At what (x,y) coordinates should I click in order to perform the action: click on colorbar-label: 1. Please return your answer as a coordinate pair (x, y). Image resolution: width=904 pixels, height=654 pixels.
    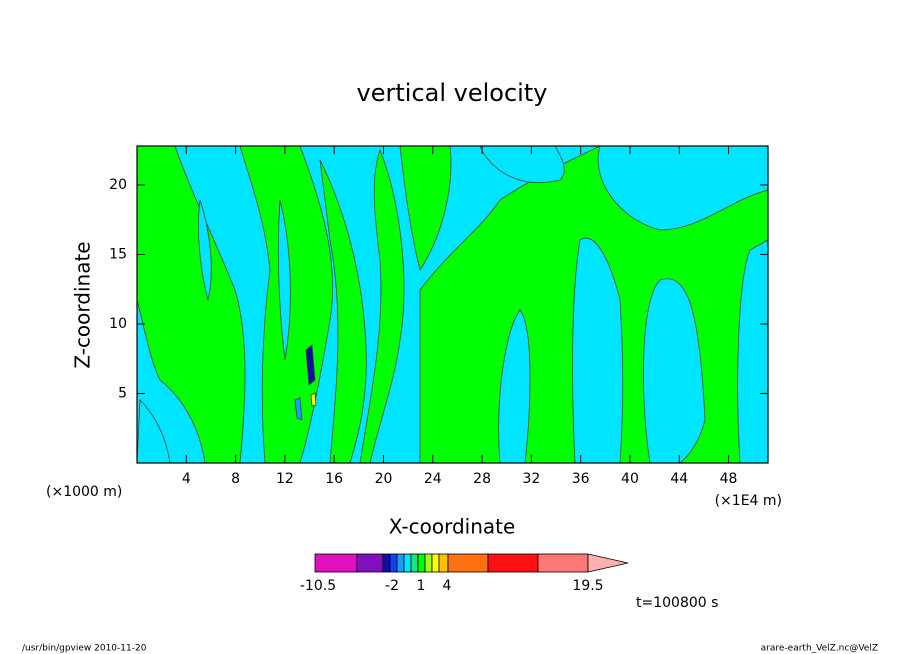
    Looking at the image, I should click on (421, 586).